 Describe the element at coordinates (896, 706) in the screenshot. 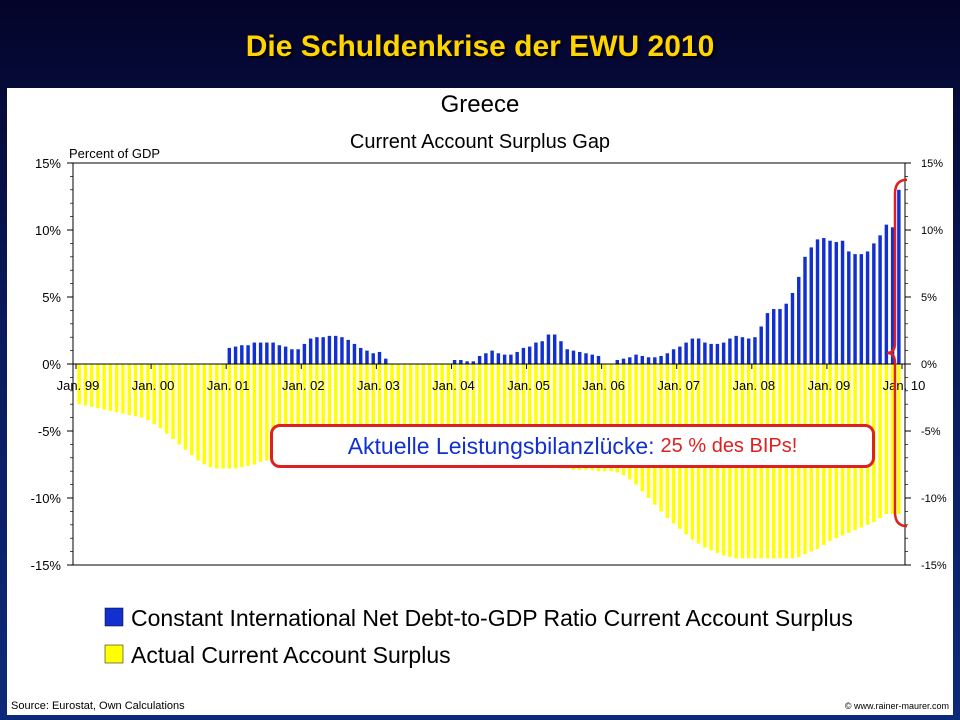

I see `copyright-note: © www.rainer-maurer.com` at that location.